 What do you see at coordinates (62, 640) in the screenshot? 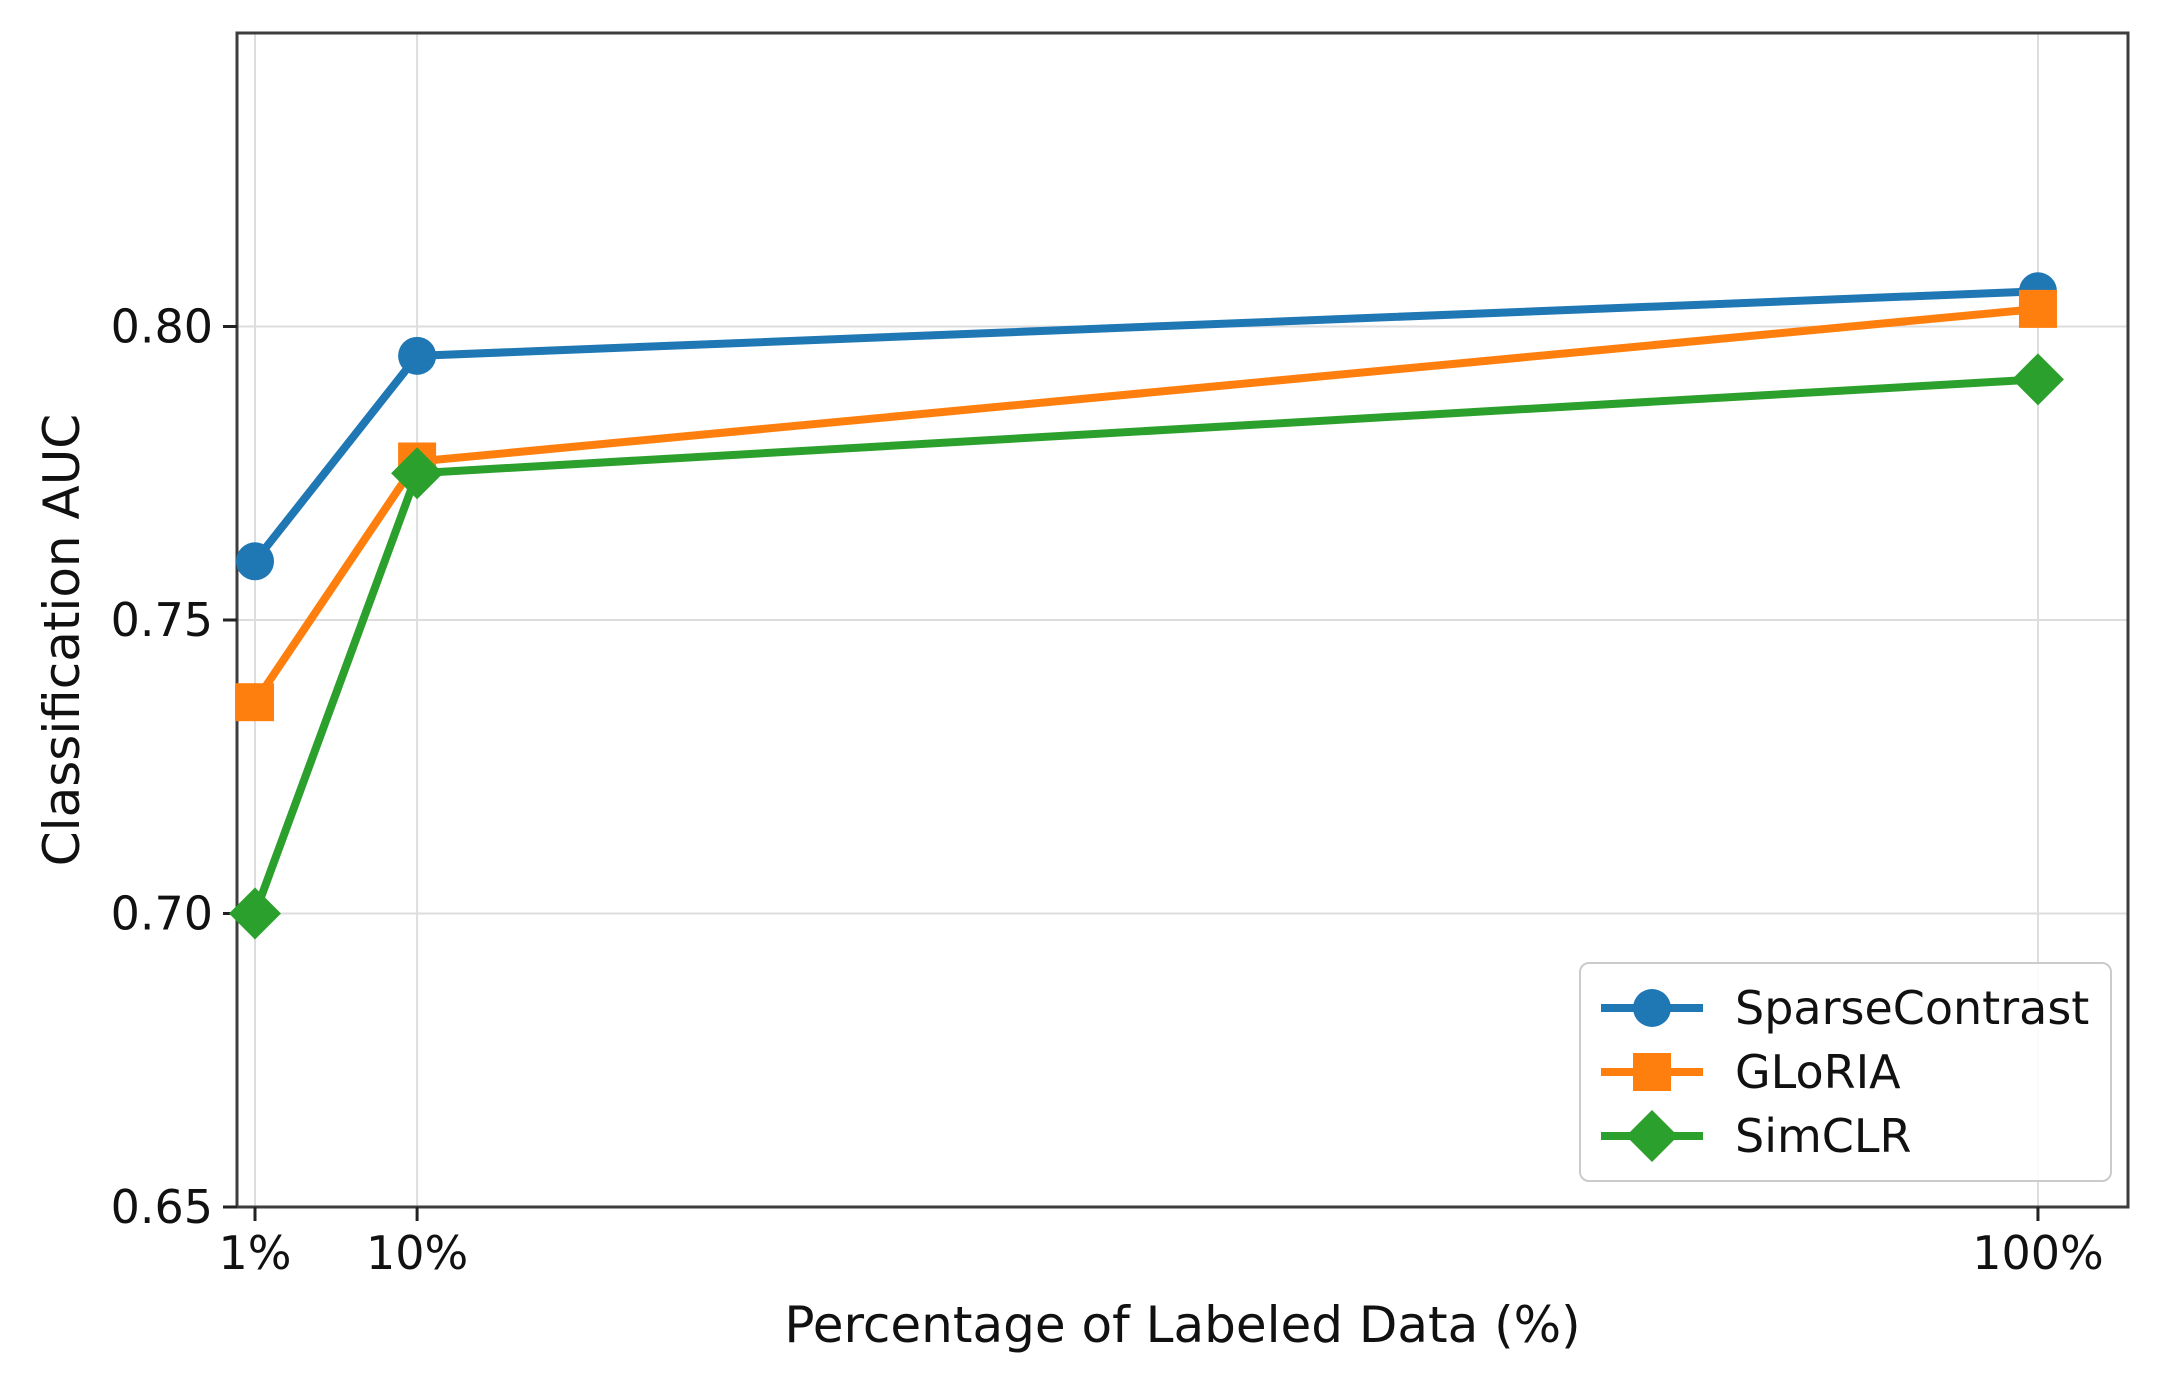
I see `y-axis-title: Classification AUC` at bounding box center [62, 640].